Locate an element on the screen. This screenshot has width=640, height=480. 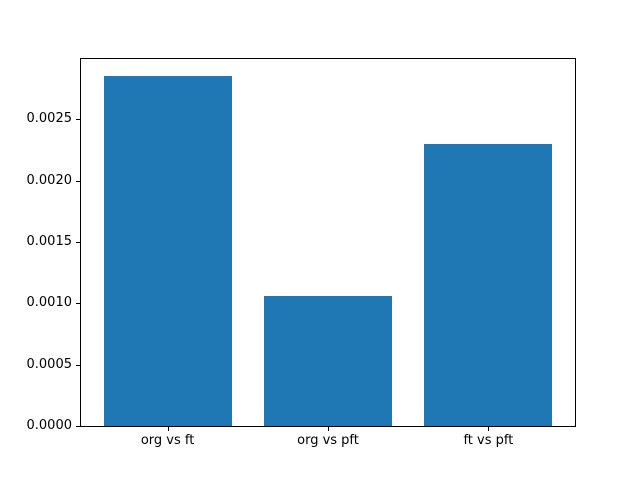
x-tick-label-org-vs-ft: org vs ft is located at coordinates (167, 440).